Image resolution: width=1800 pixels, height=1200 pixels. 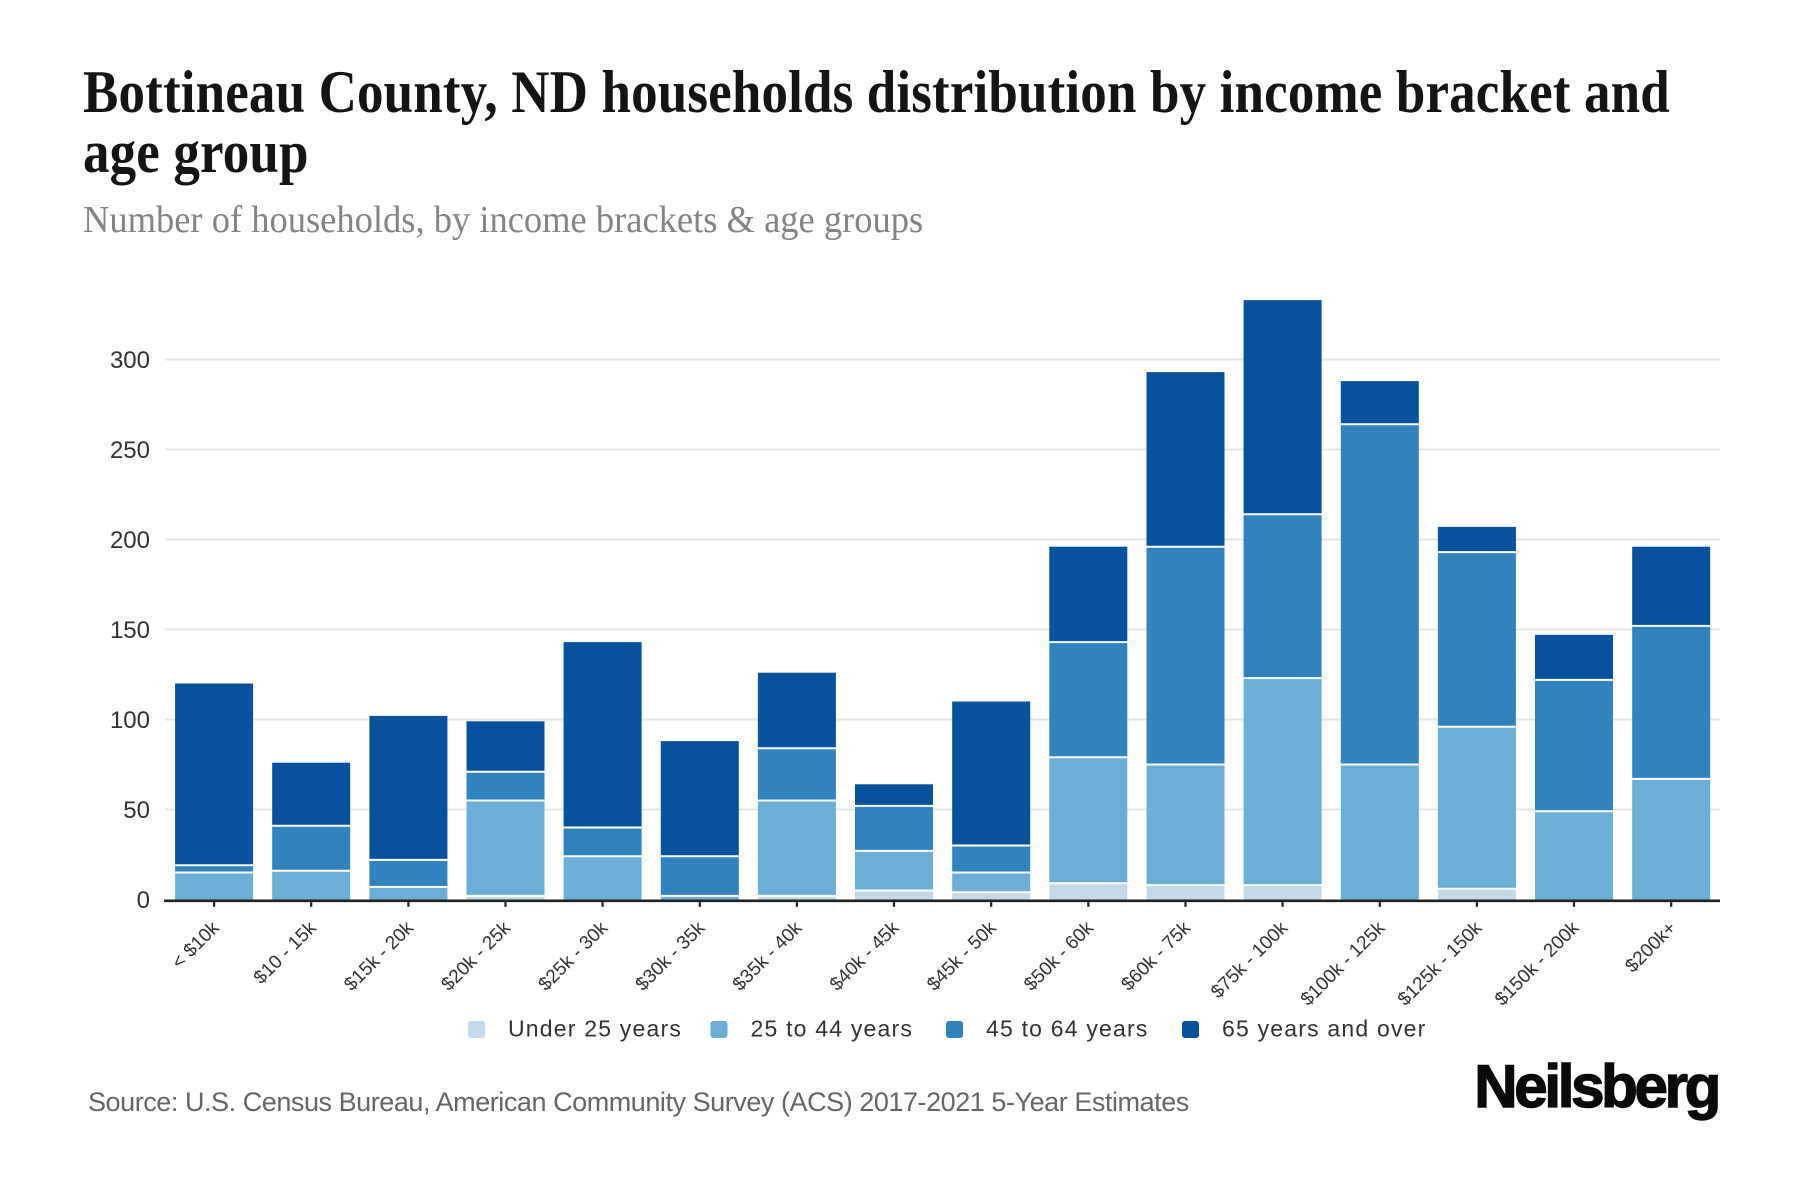 What do you see at coordinates (130, 540) in the screenshot?
I see `svg-text: 200` at bounding box center [130, 540].